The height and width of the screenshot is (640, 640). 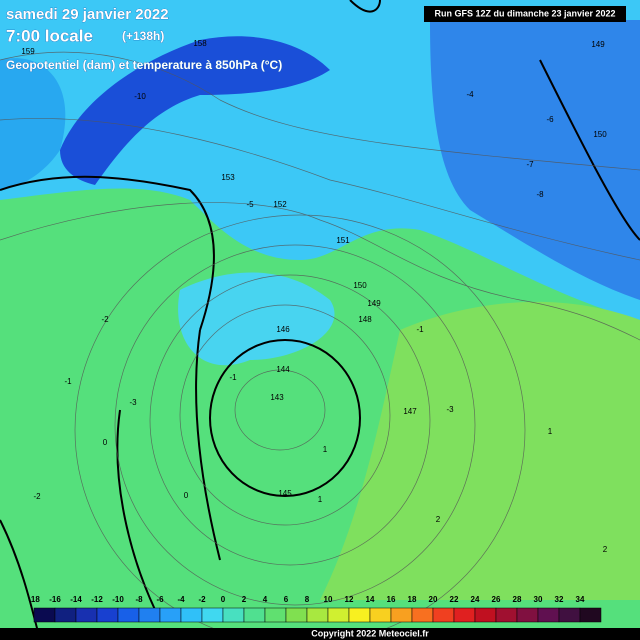 I want to click on temperature-label: -7, so click(x=530, y=164).